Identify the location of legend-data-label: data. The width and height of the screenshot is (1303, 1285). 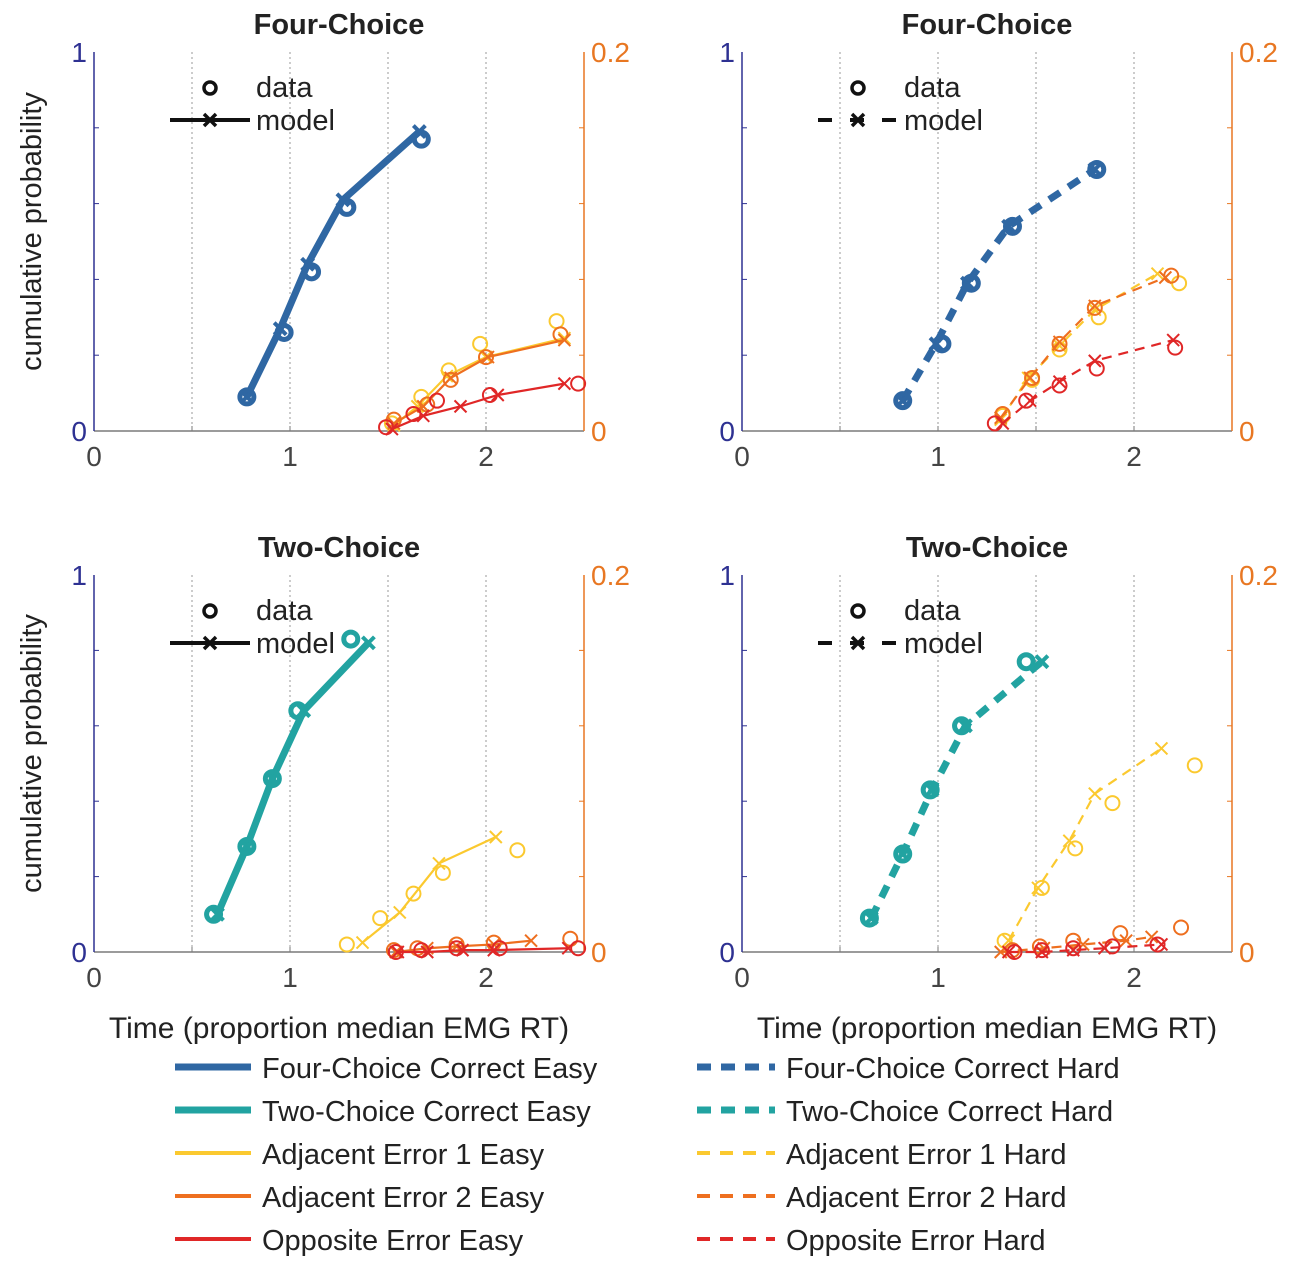
(932, 611).